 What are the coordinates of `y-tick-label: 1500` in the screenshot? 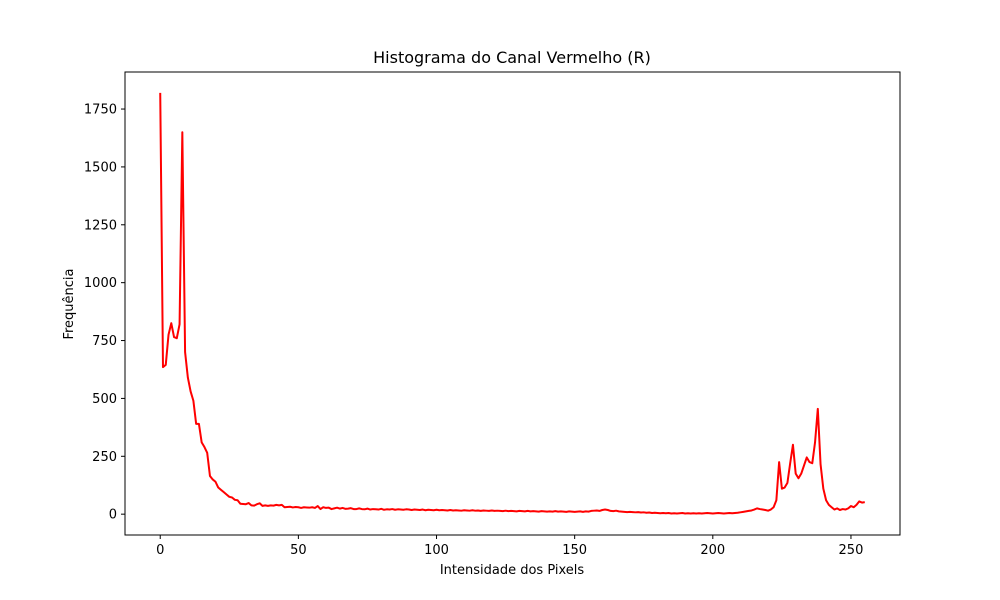 It's located at (100, 167).